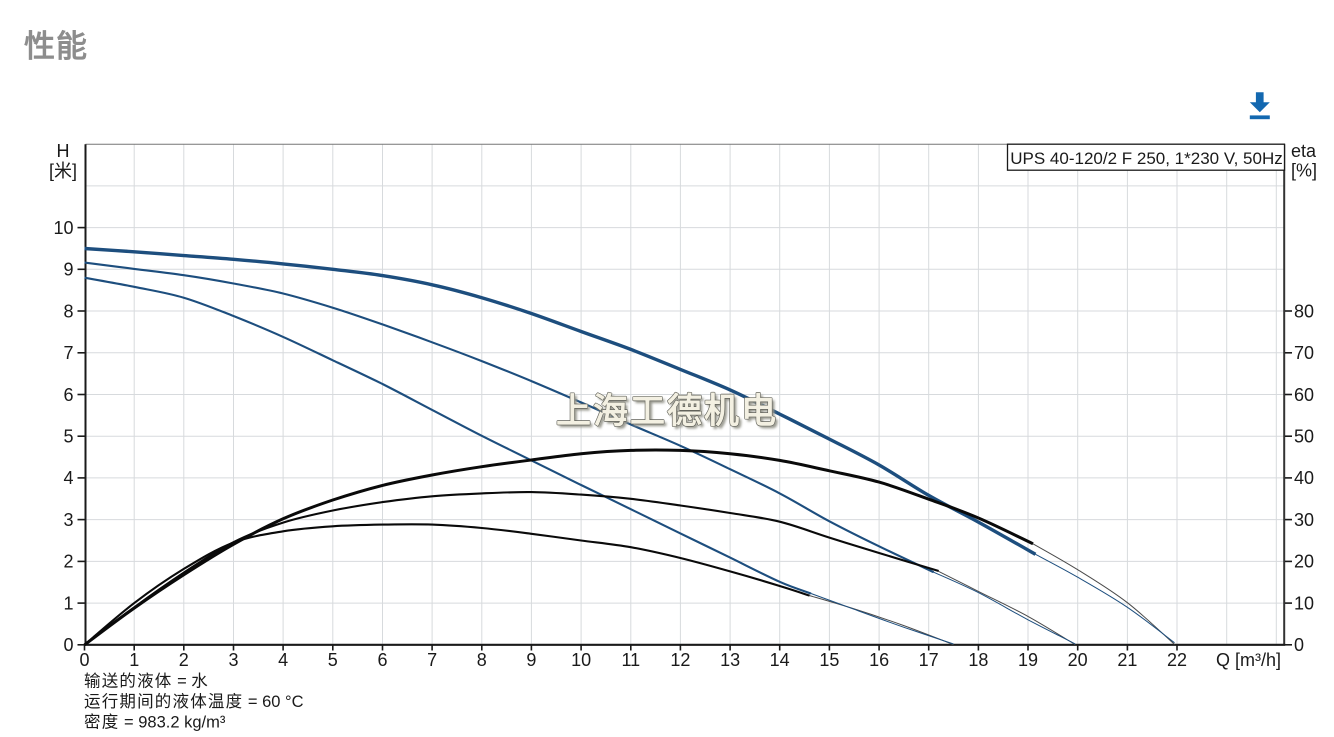 The image size is (1334, 737). What do you see at coordinates (1304, 151) in the screenshot?
I see `svg-text: eta` at bounding box center [1304, 151].